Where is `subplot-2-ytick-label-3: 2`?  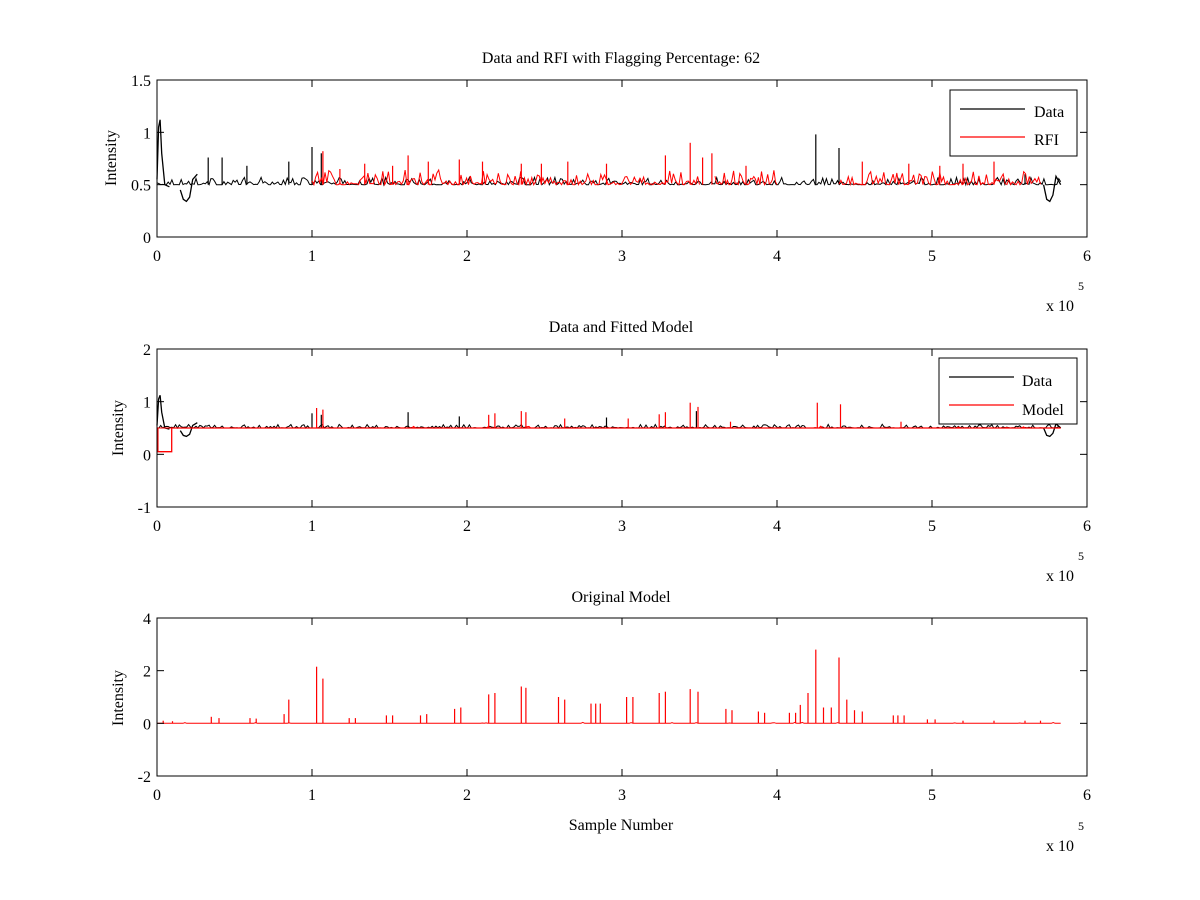 subplot-2-ytick-label-3: 2 is located at coordinates (147, 350).